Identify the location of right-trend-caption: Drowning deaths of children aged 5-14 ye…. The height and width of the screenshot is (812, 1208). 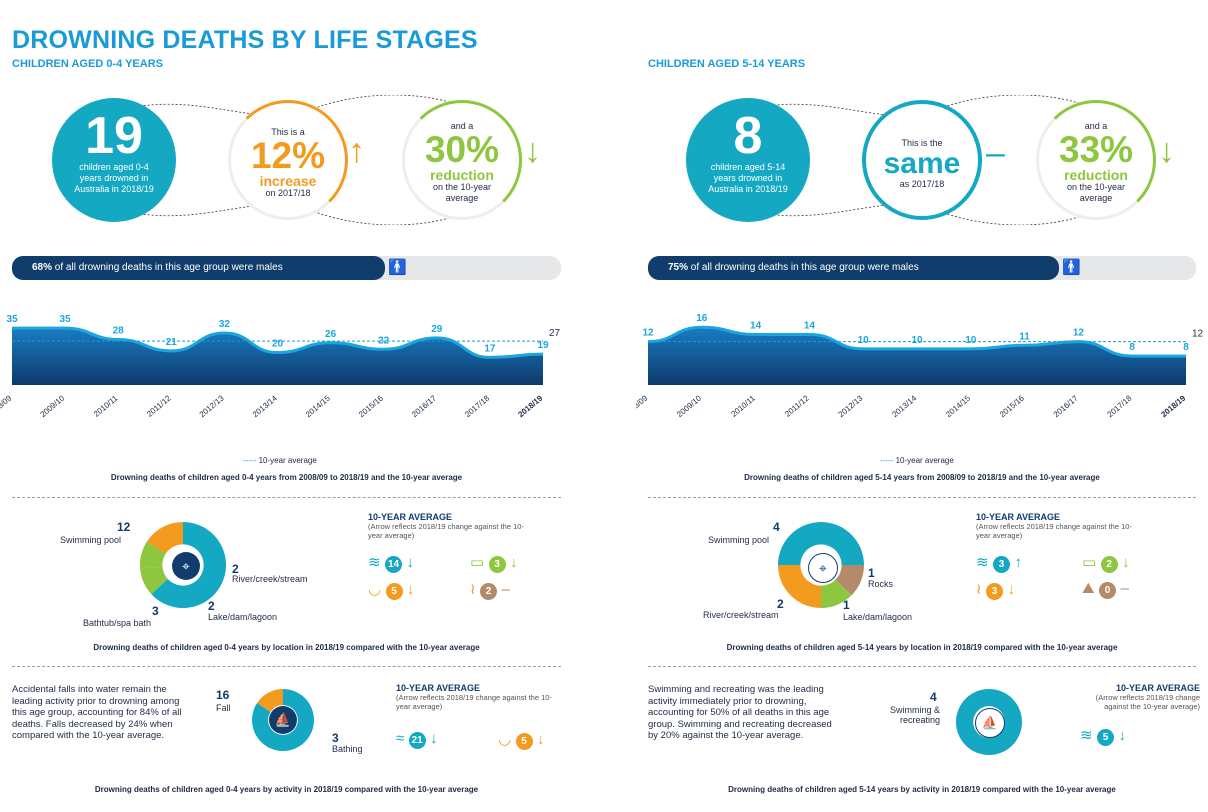
(922, 477).